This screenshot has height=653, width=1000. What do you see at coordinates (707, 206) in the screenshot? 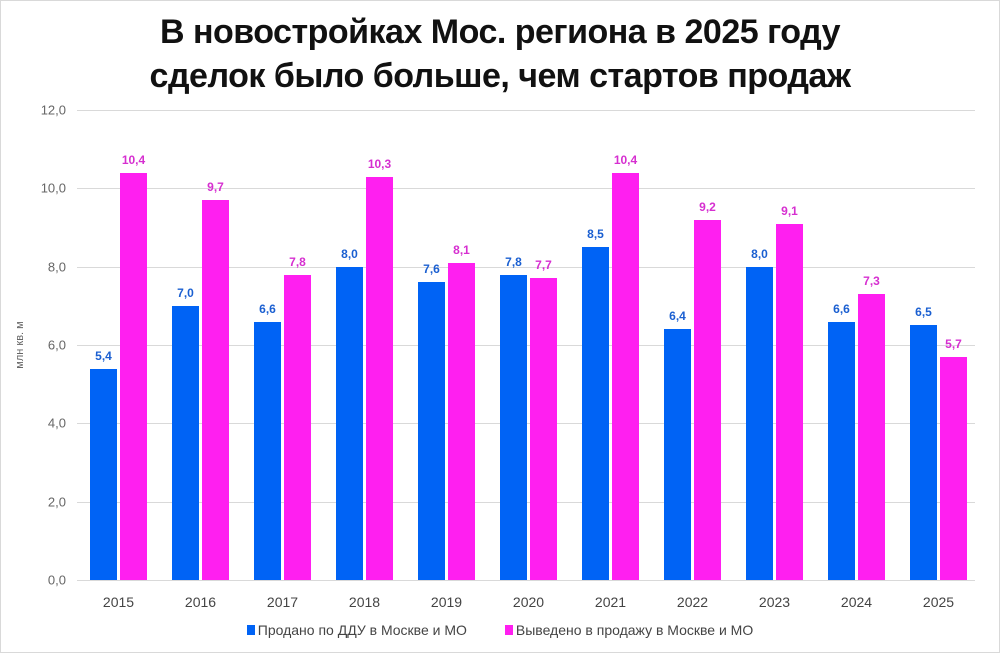
I see `data-label: 9,2` at bounding box center [707, 206].